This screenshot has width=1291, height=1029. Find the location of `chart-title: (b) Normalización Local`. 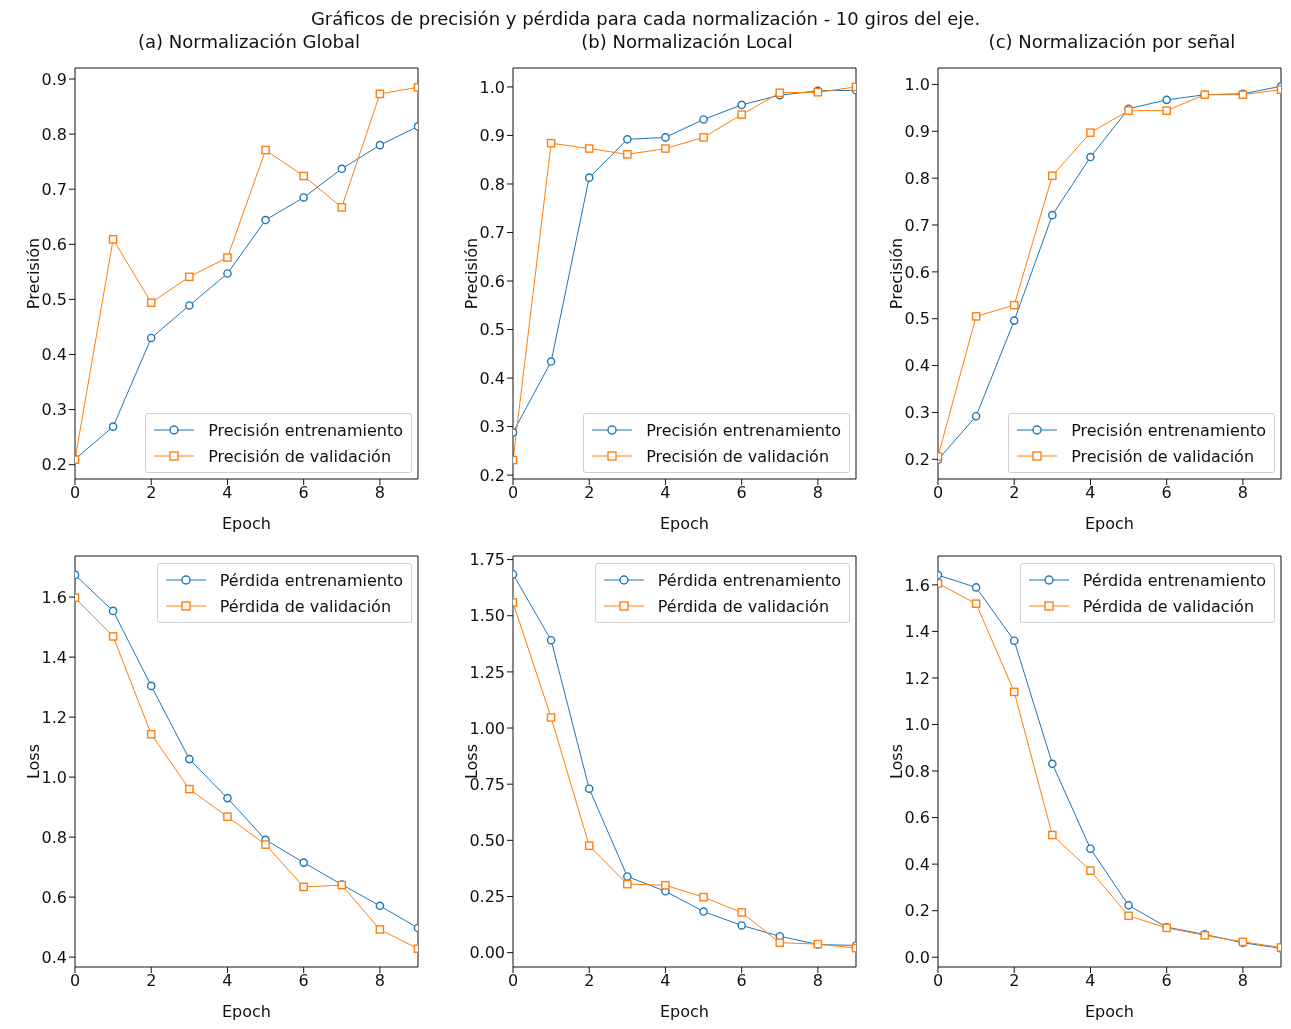

chart-title: (b) Normalización Local is located at coordinates (687, 42).